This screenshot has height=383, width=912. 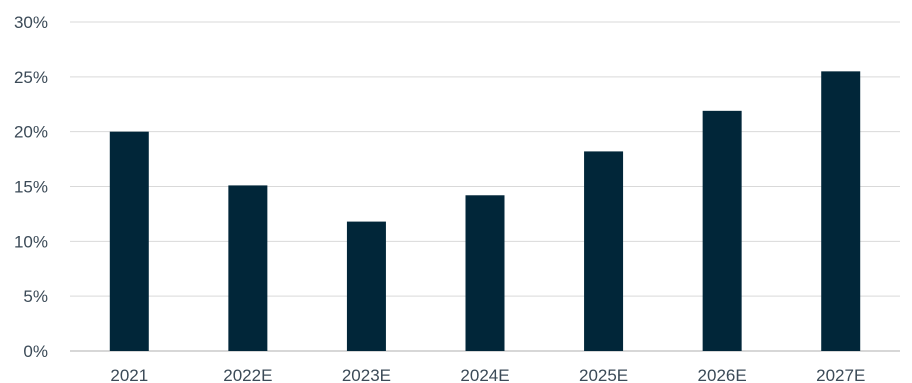 What do you see at coordinates (31, 241) in the screenshot?
I see `y-tick-label: 10%` at bounding box center [31, 241].